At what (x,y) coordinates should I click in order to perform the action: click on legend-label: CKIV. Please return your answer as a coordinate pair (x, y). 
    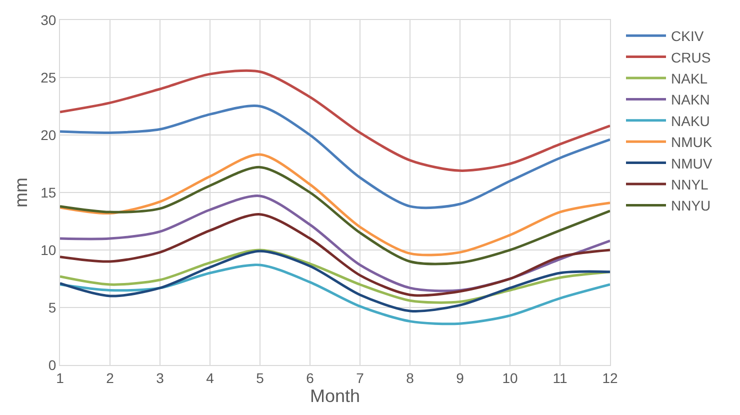
    Looking at the image, I should click on (687, 36).